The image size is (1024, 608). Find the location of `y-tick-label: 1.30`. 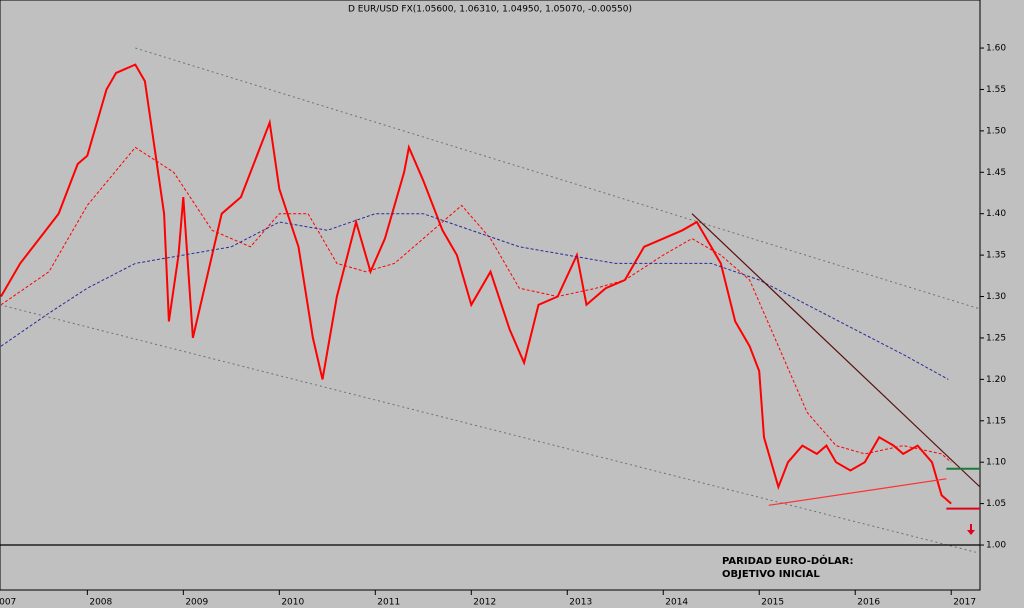

y-tick-label: 1.30 is located at coordinates (996, 297).